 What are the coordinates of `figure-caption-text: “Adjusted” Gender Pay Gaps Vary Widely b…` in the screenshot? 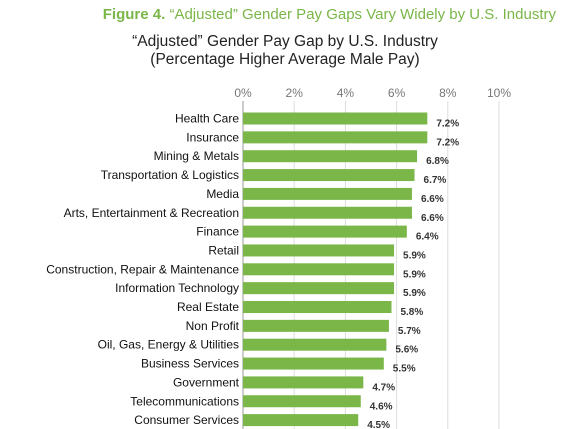 It's located at (362, 14).